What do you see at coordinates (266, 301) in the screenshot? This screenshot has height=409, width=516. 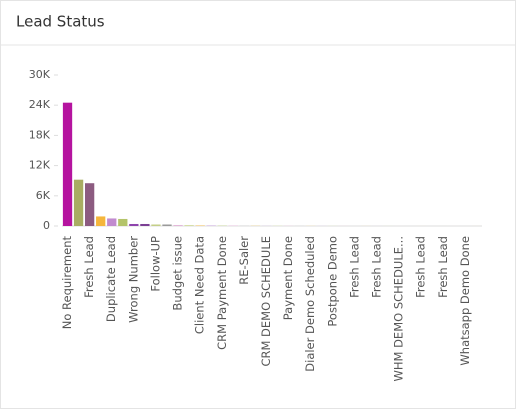 I see `x-tick-label: CRM DEMO SCHEDULE` at bounding box center [266, 301].